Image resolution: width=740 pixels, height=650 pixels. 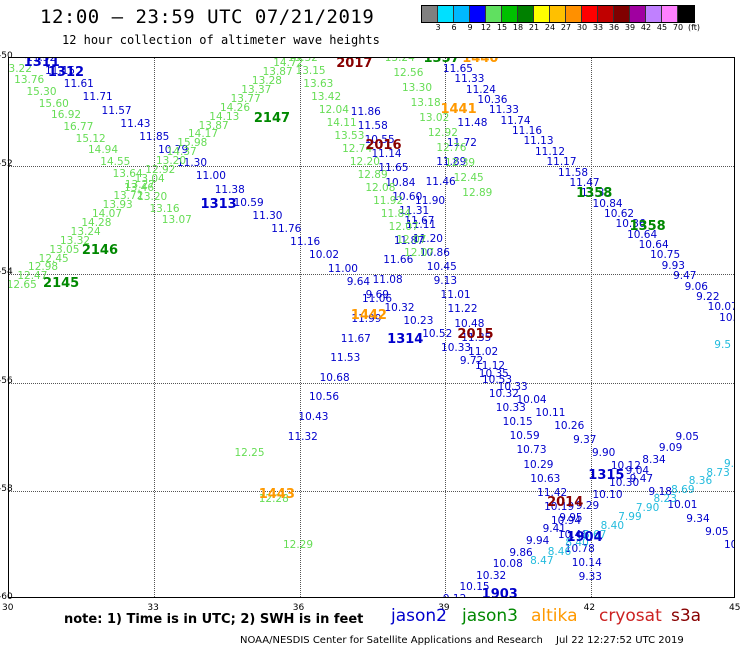 I want to click on wave-height-value: 11.84, so click(x=395, y=213).